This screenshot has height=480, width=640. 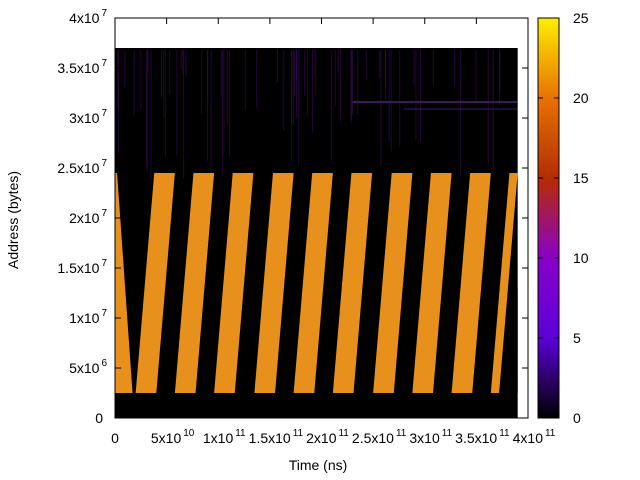 I want to click on y-axis-label: Address (bytes), so click(x=13, y=220).